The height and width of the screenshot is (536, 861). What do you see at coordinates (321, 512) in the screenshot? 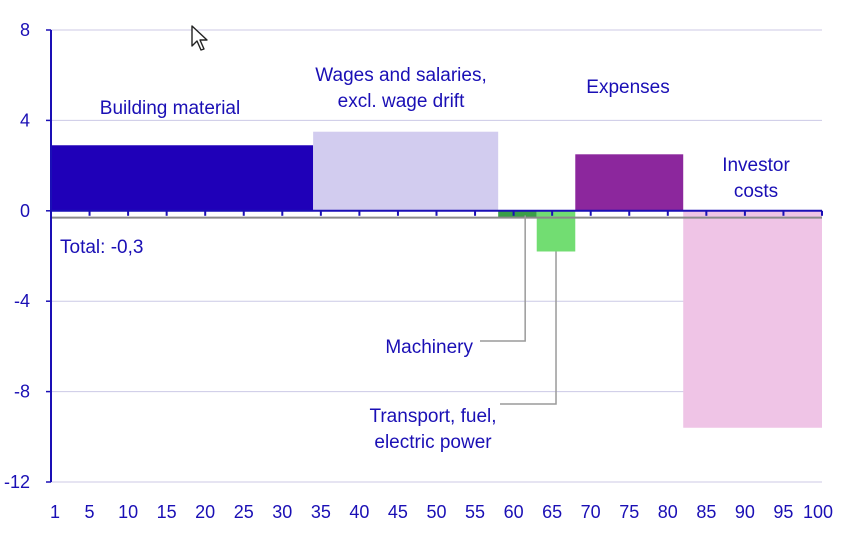
I see `x-tick-label: 35` at bounding box center [321, 512].